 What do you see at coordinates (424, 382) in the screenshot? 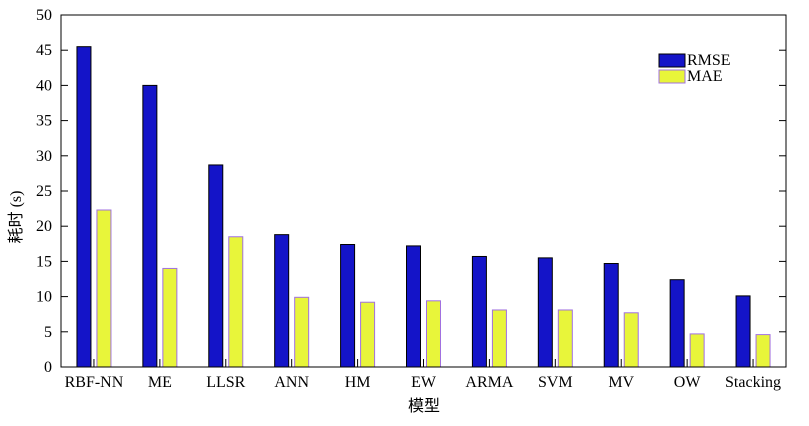
I see `x-tick-label: EW` at bounding box center [424, 382].